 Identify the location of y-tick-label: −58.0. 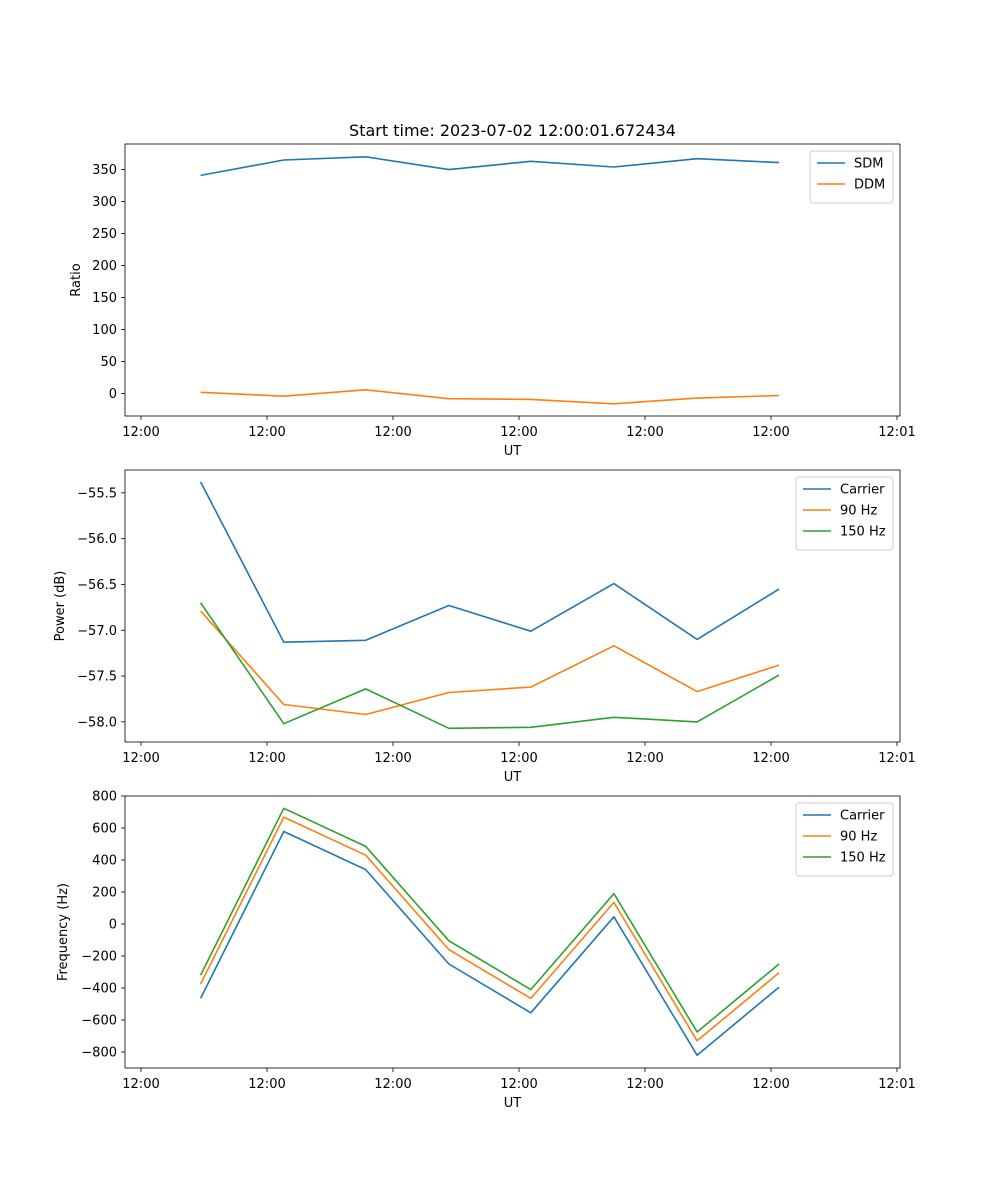
(97, 722).